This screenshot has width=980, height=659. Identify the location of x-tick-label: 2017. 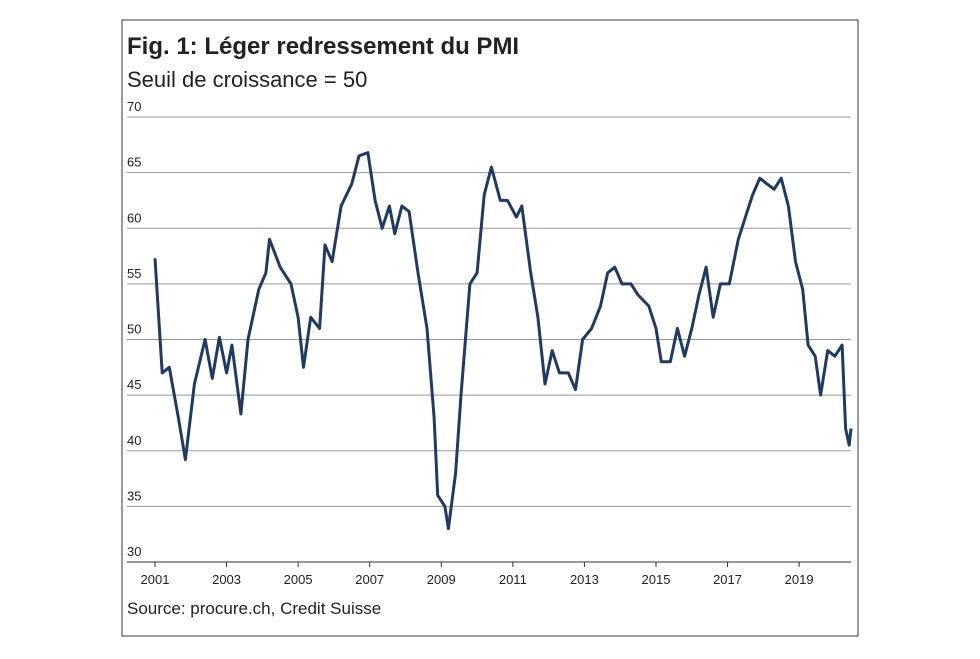
(727, 579).